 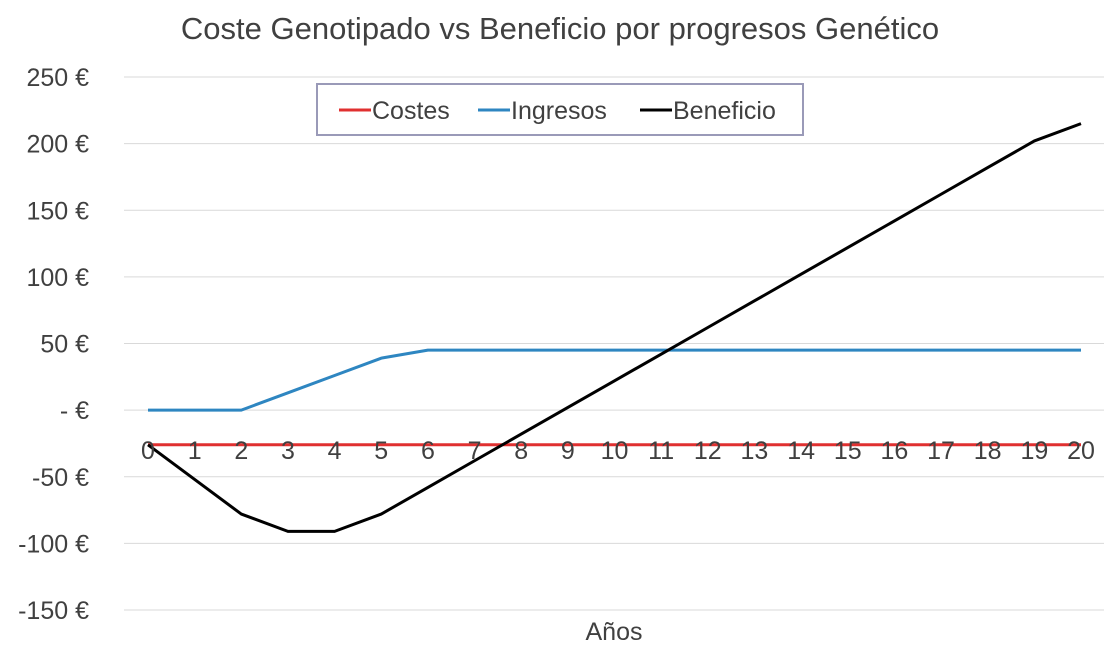 What do you see at coordinates (60, 478) in the screenshot?
I see `y-tick-label: -50 €` at bounding box center [60, 478].